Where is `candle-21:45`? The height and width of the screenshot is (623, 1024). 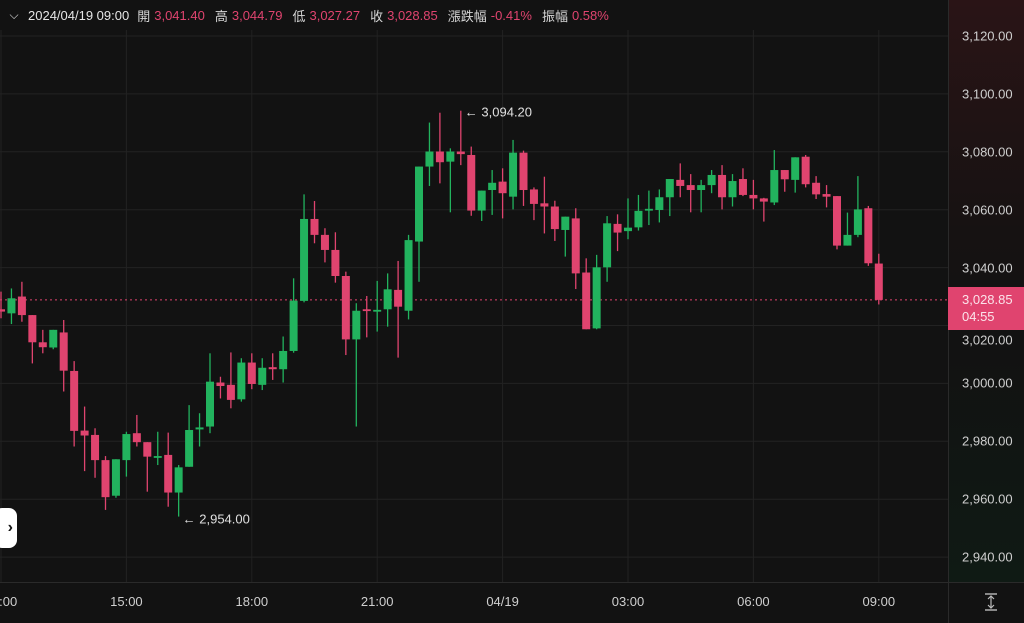 candle-21:45 is located at coordinates (408, 277).